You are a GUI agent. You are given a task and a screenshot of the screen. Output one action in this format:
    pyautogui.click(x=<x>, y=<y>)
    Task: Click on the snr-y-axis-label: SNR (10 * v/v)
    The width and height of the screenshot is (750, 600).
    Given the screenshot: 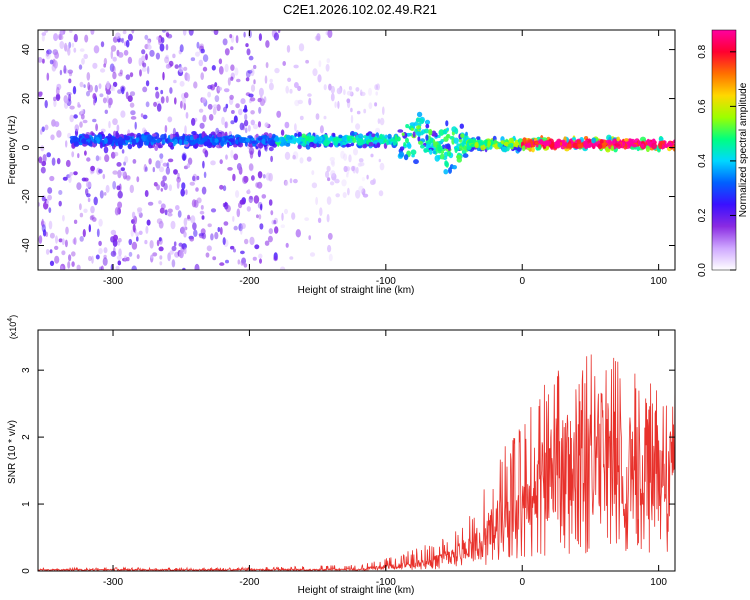 What is the action you would take?
    pyautogui.click(x=12, y=452)
    